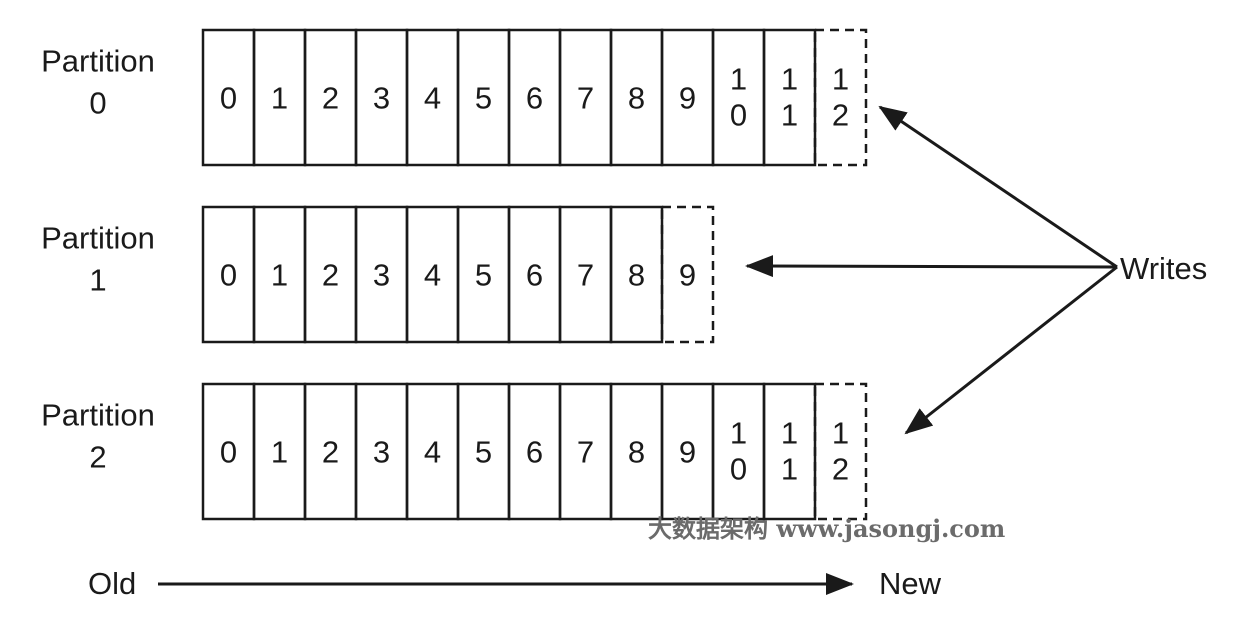 This screenshot has width=1242, height=620. I want to click on watermark-text: 大数据架构 www.jasongj.com, so click(826, 528).